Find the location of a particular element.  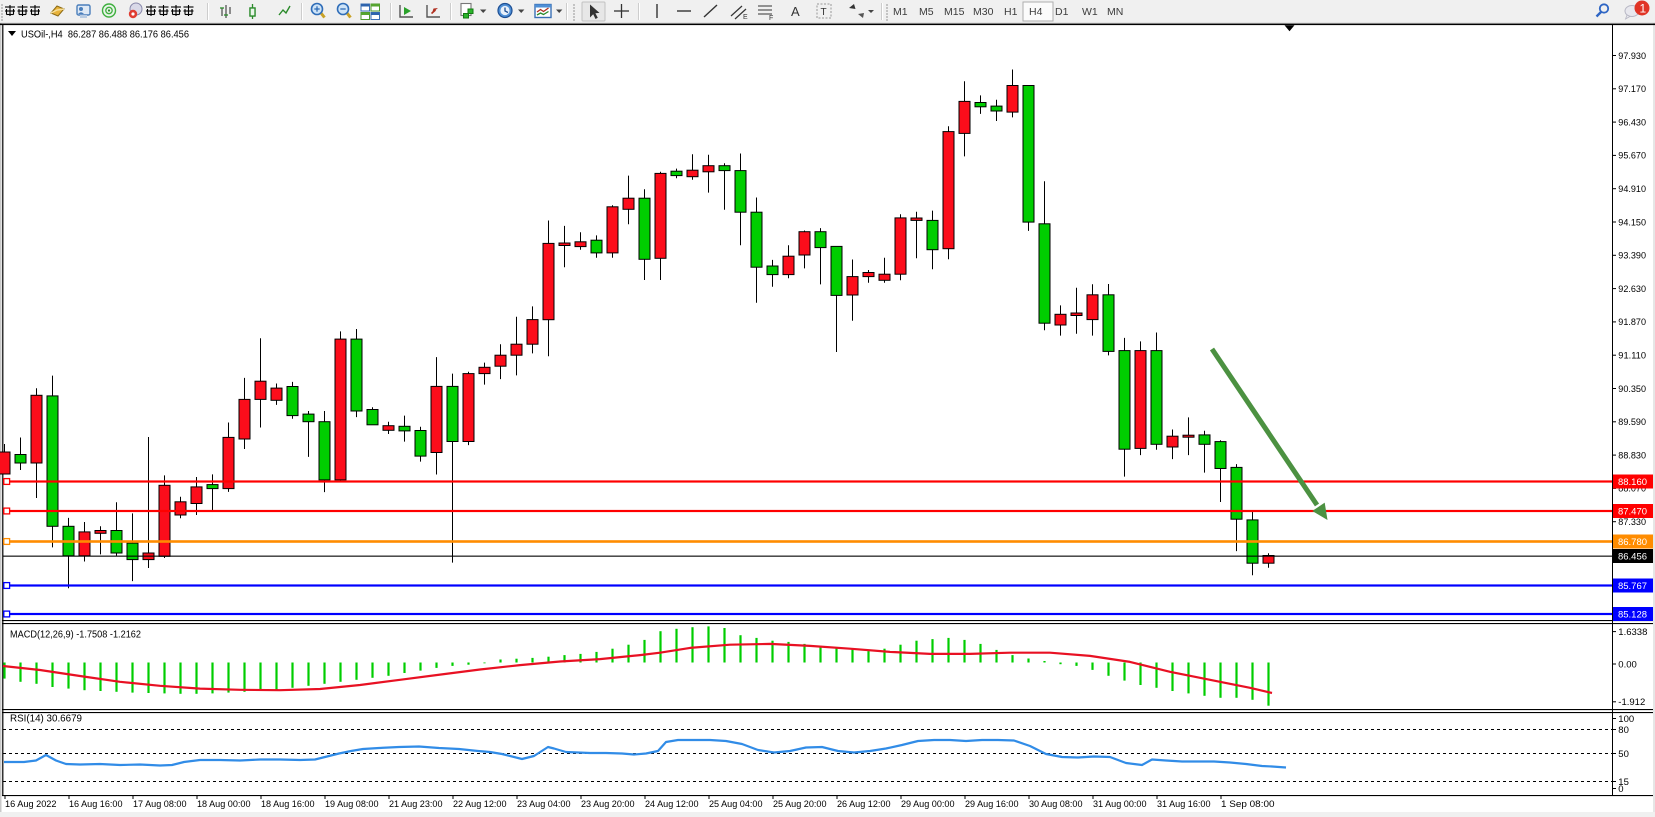

svg-text: 15 is located at coordinates (1623, 782).